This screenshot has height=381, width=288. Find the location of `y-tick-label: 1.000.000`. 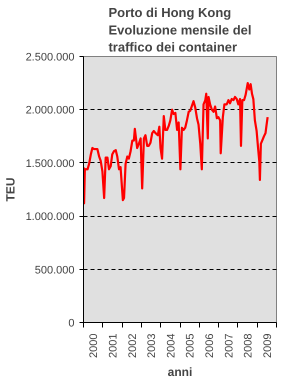

y-tick-label: 1.000.000 is located at coordinates (50, 217).